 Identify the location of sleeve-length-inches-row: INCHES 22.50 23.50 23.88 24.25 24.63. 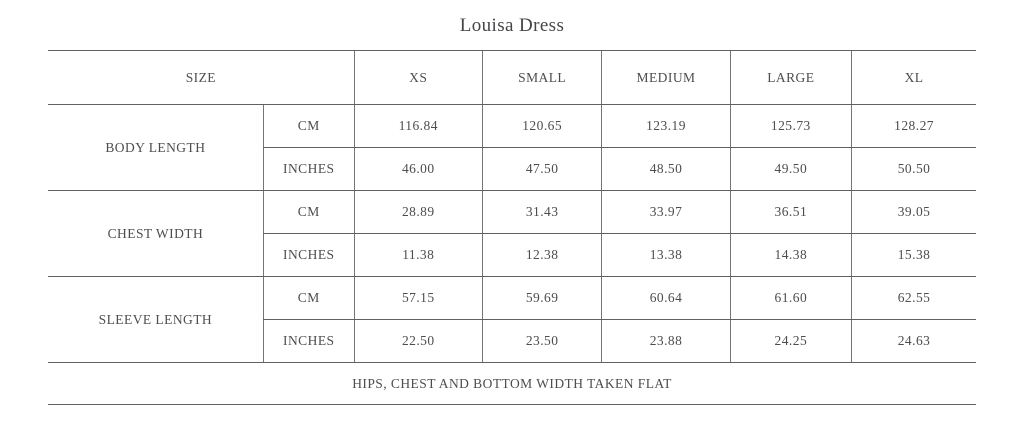
(512, 341).